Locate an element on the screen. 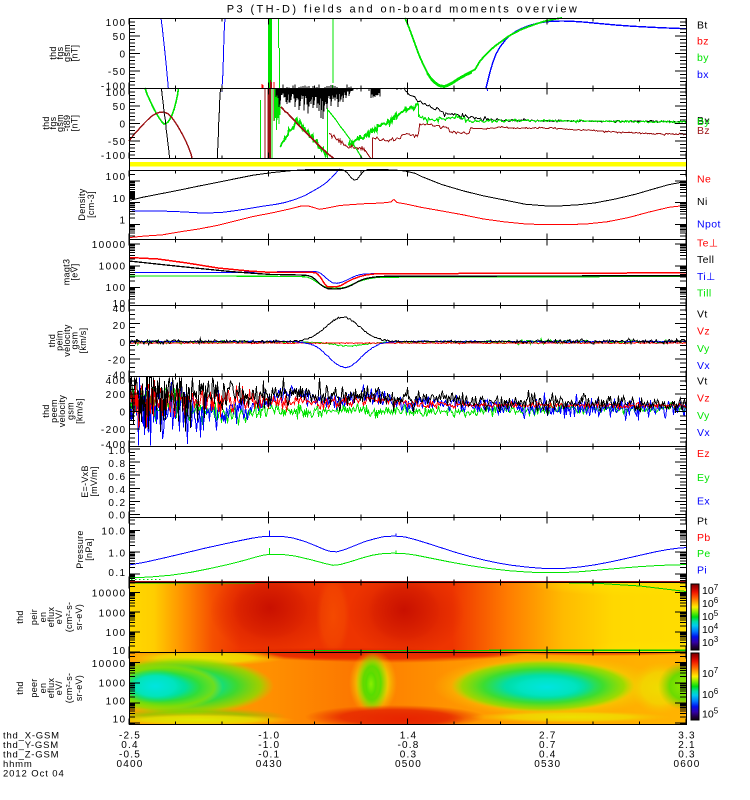  svg-text: 400 is located at coordinates (116, 381).